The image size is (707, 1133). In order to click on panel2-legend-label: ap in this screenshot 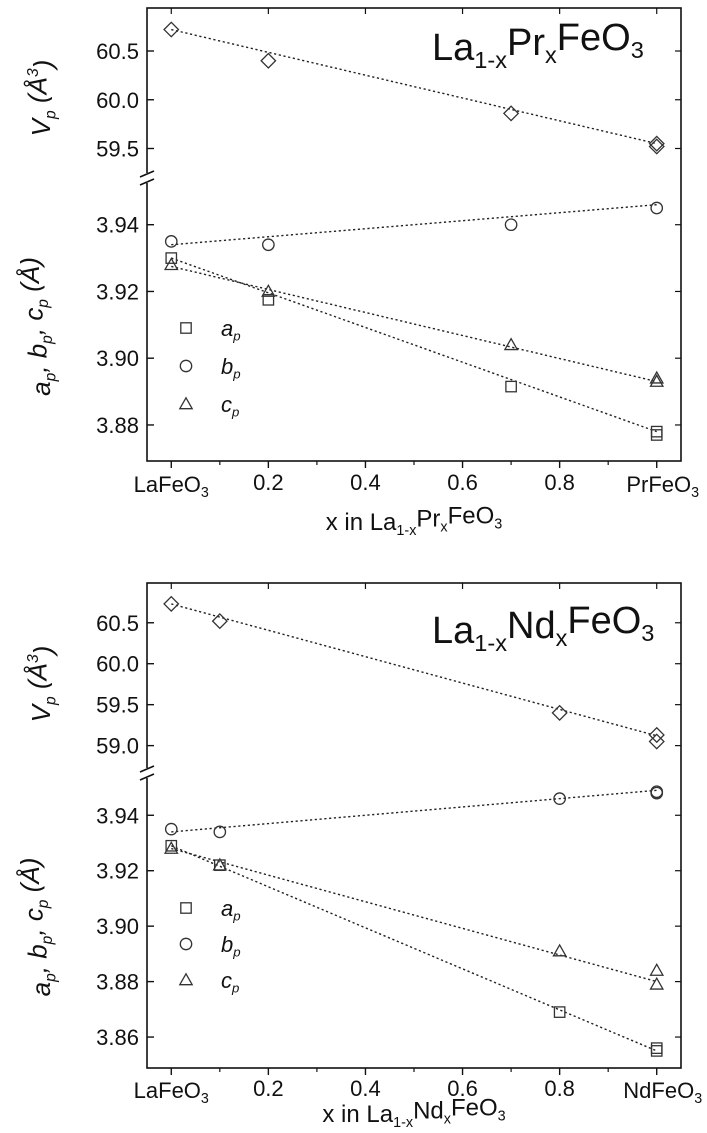, I will do `click(231, 910)`.